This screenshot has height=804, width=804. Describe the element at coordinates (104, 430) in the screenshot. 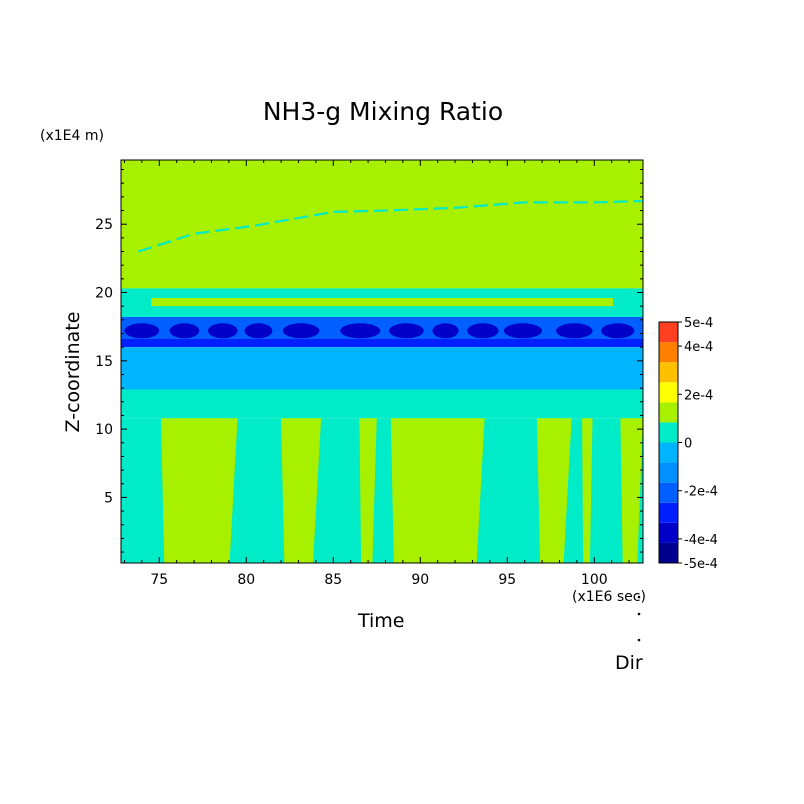

I see `y-tick-label: 10` at that location.